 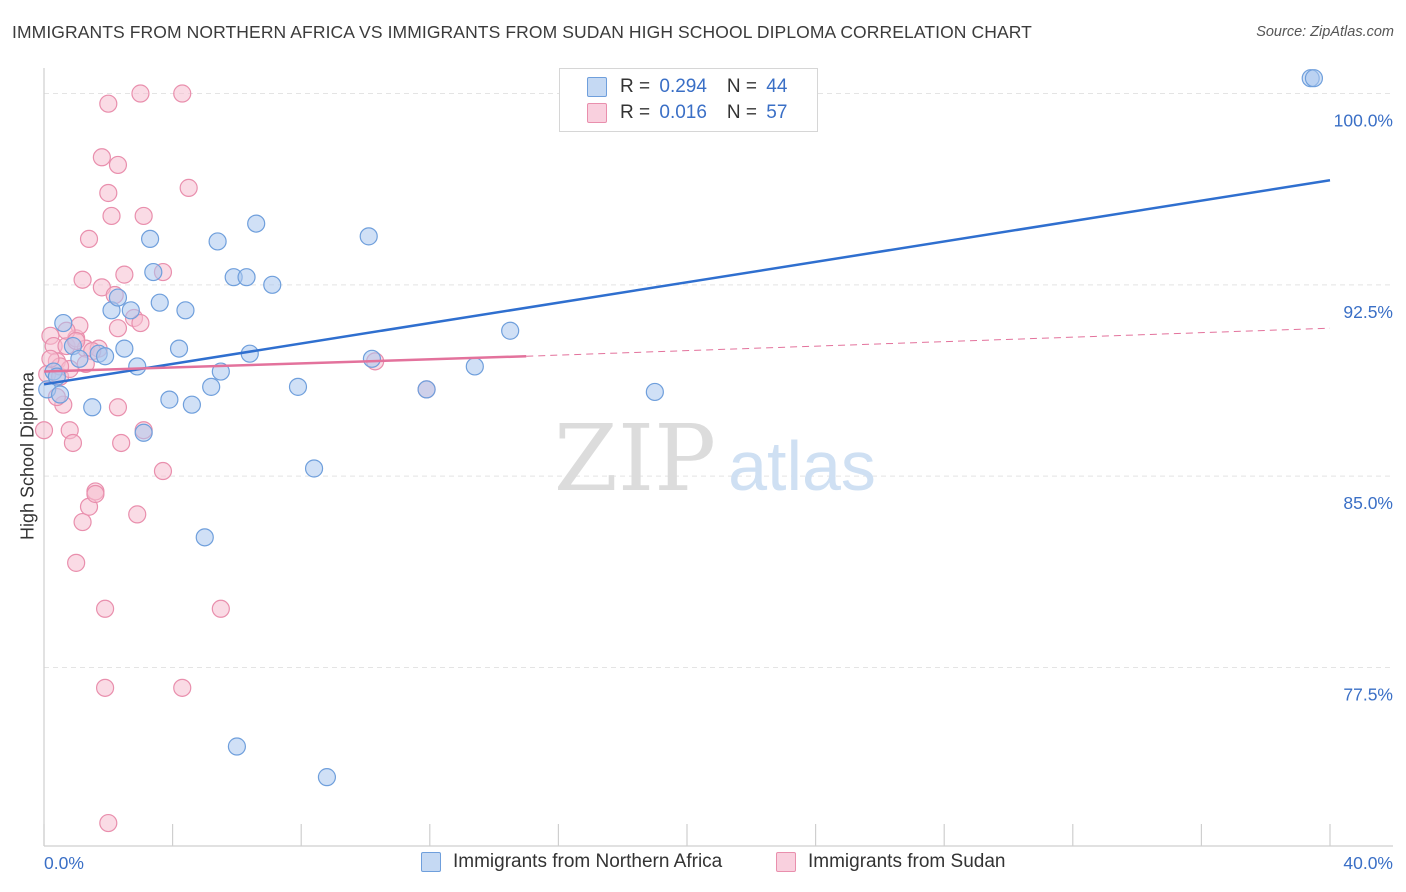 What do you see at coordinates (777, 112) in the screenshot?
I see `legend-n-value: 57` at bounding box center [777, 112].